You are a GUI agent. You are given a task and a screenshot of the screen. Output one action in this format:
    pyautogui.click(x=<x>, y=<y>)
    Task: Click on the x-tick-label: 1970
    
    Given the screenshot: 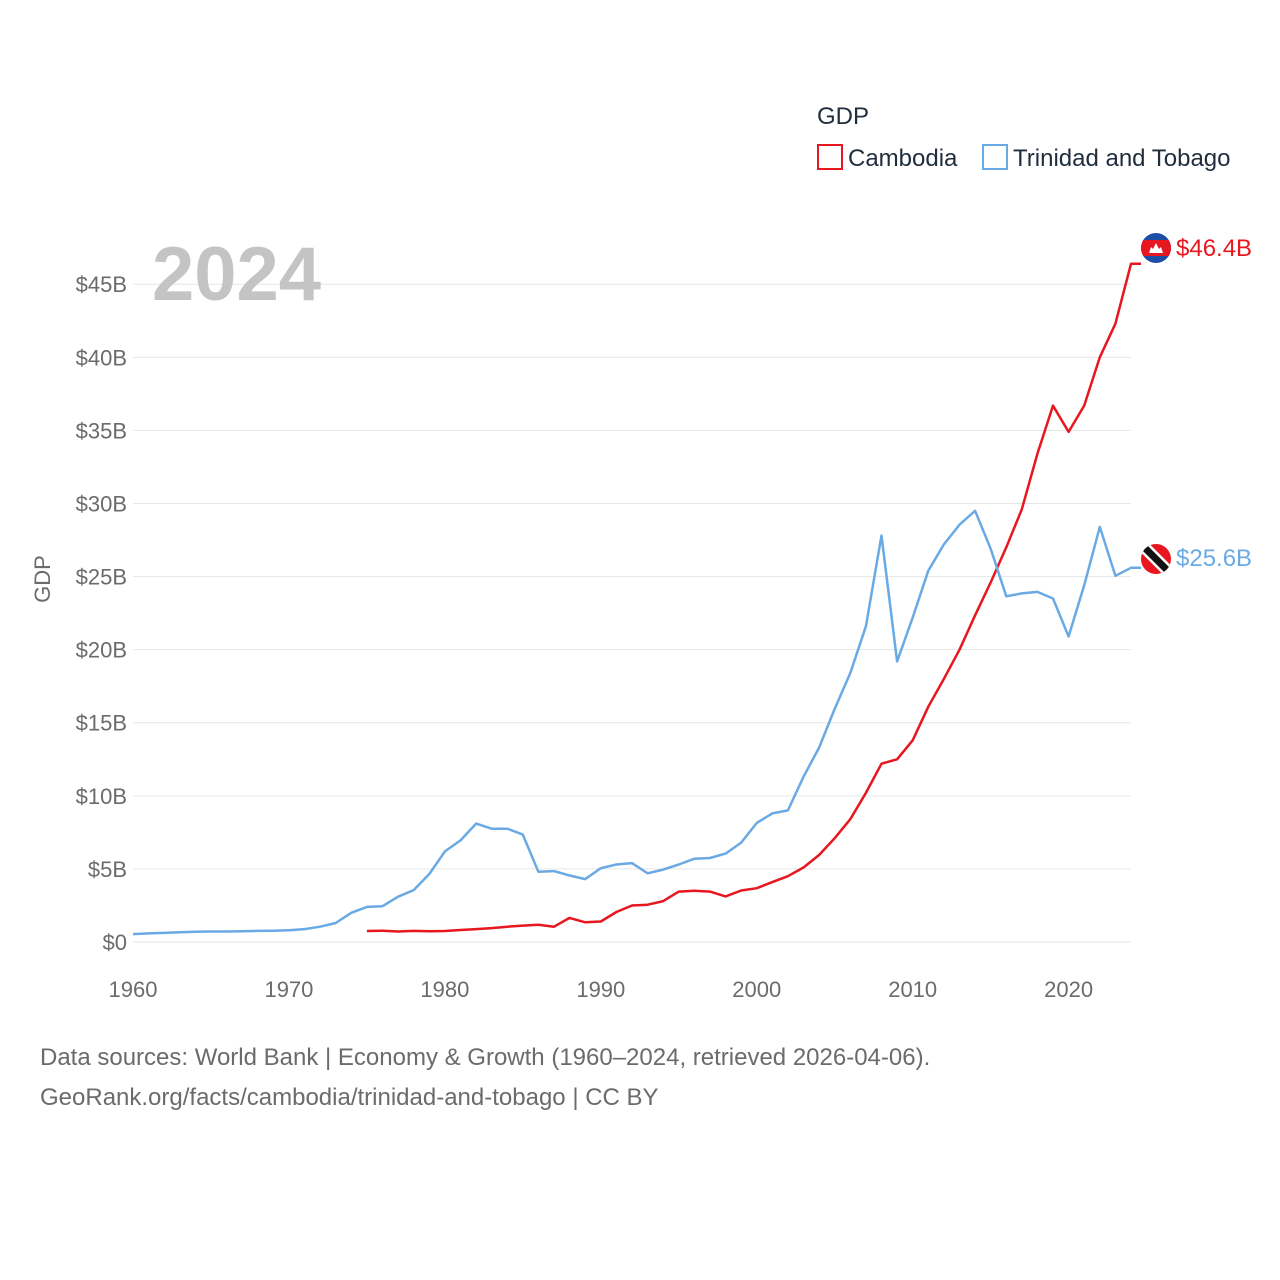 What is the action you would take?
    pyautogui.click(x=288, y=989)
    